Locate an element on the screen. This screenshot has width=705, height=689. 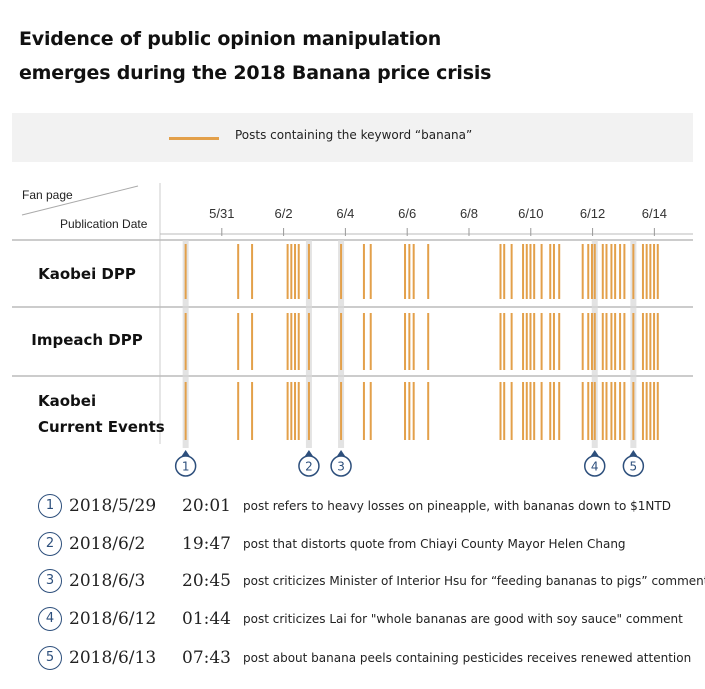
marker-number: 4 is located at coordinates (595, 467).